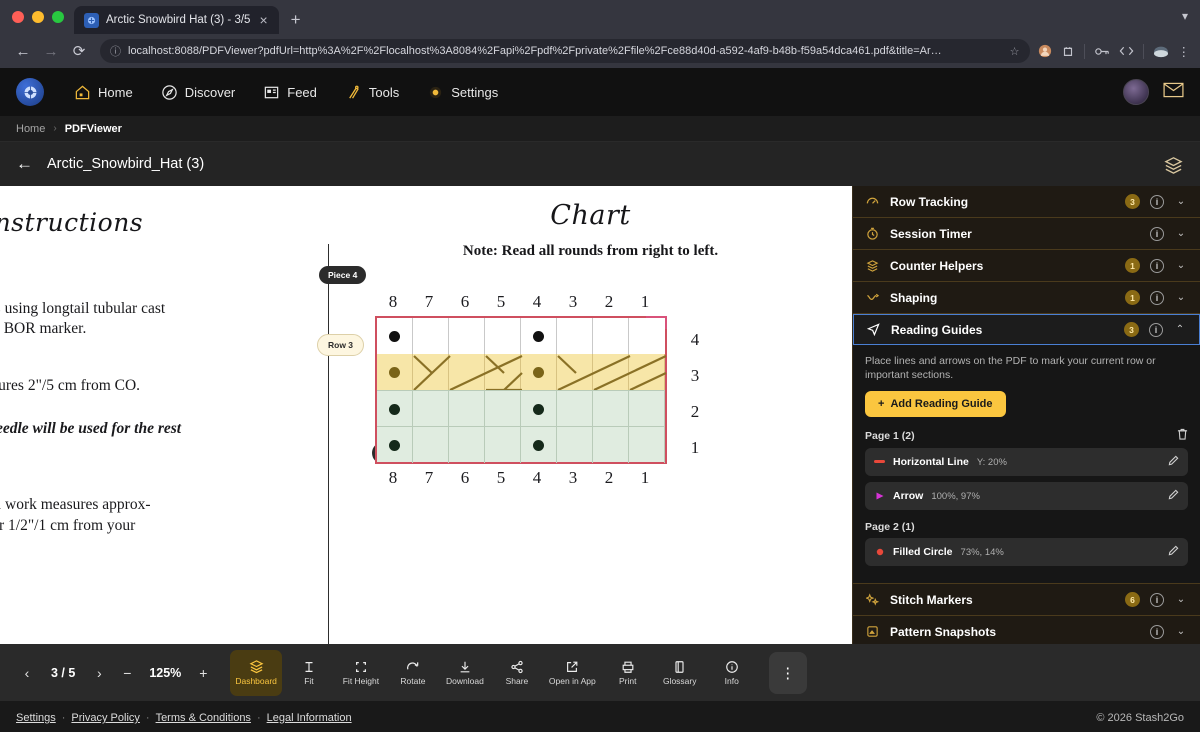 This screenshot has height=732, width=1200. What do you see at coordinates (290, 92) in the screenshot?
I see `nav-item-feed: Feed` at bounding box center [290, 92].